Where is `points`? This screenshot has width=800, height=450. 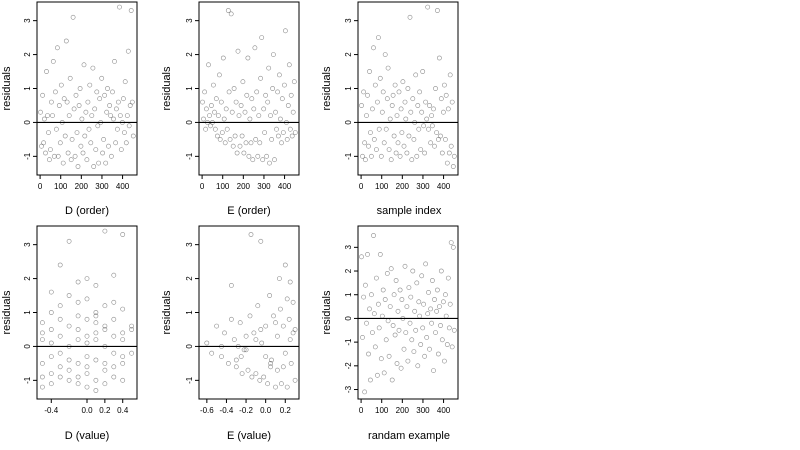
points is located at coordinates (408, 314).